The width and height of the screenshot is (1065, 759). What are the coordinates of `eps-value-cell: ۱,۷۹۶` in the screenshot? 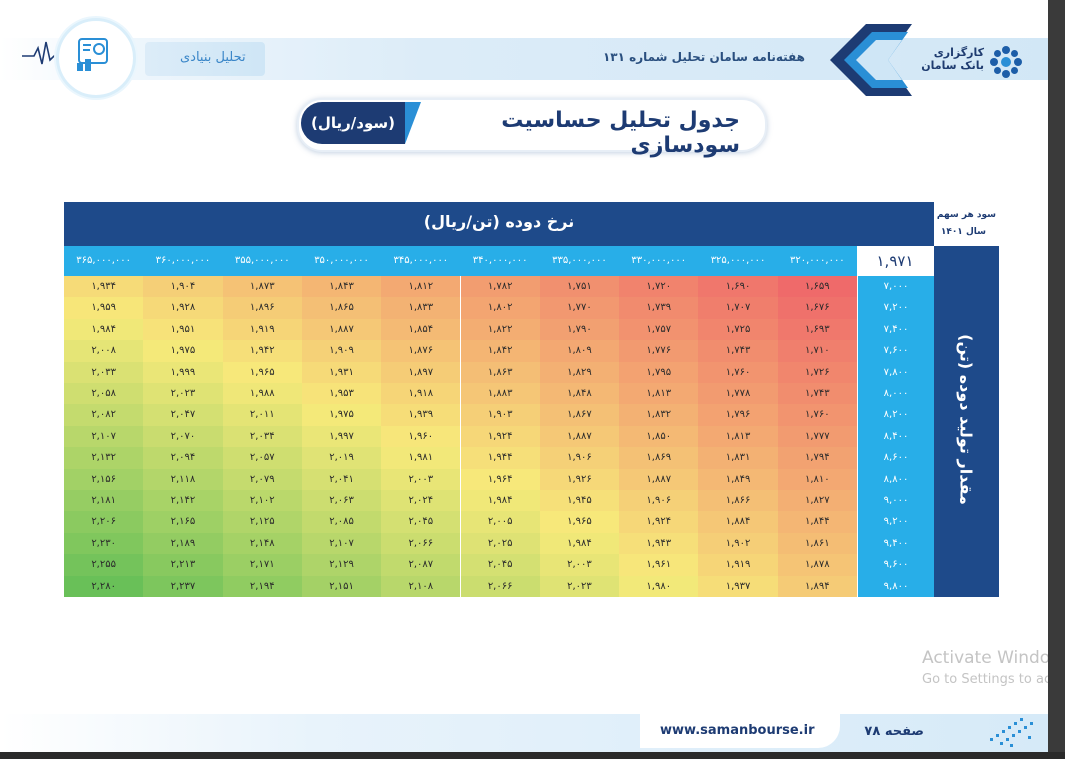 It's located at (738, 415).